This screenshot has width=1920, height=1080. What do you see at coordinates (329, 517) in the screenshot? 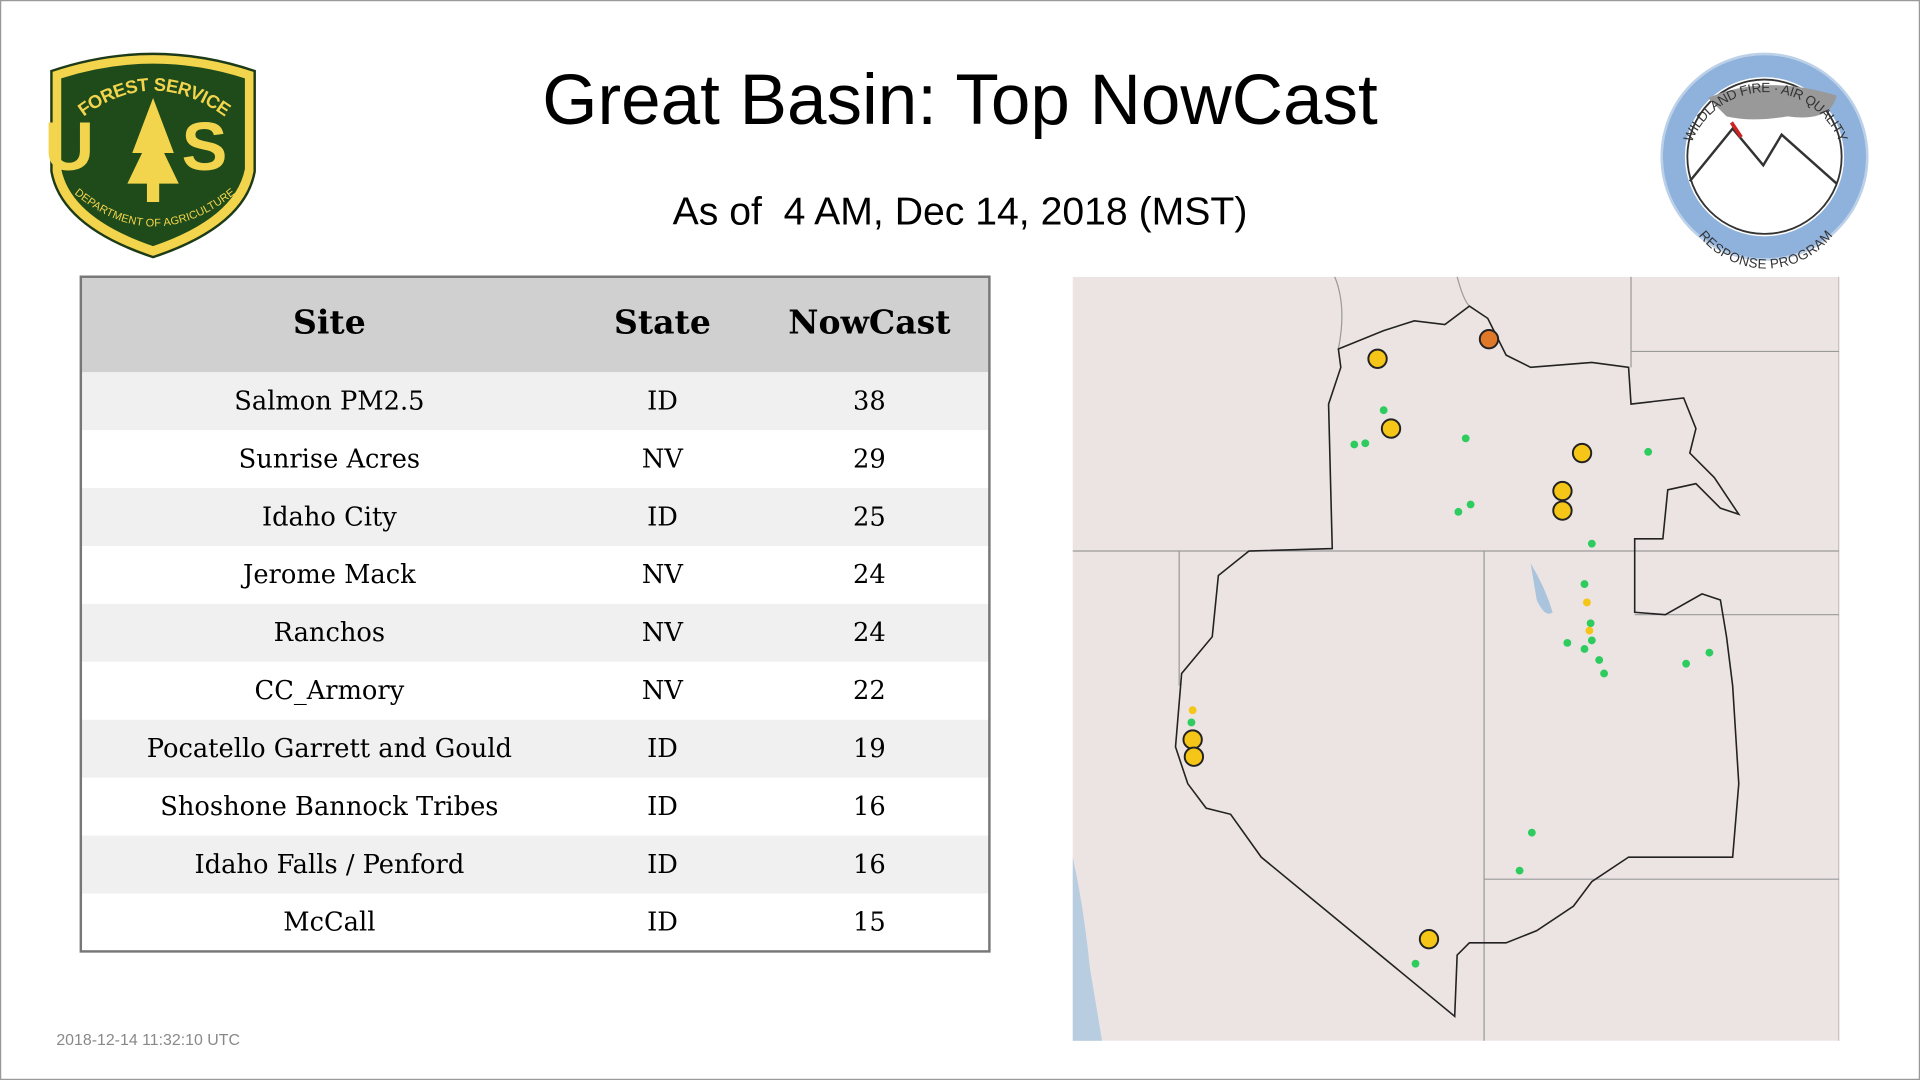
I see `table-cell: Idaho City` at bounding box center [329, 517].